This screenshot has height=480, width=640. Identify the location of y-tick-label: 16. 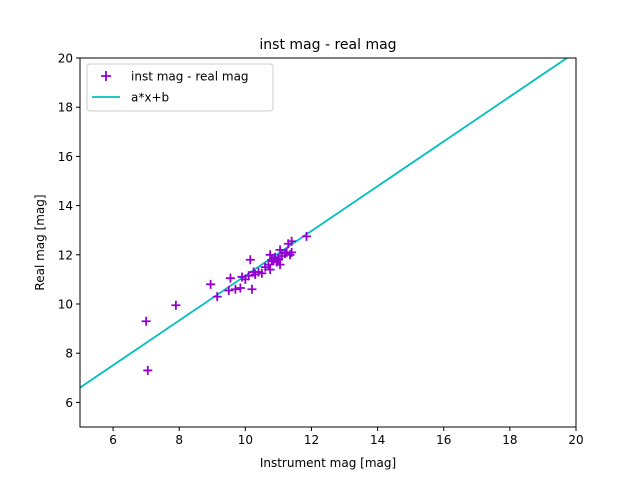
(65, 157).